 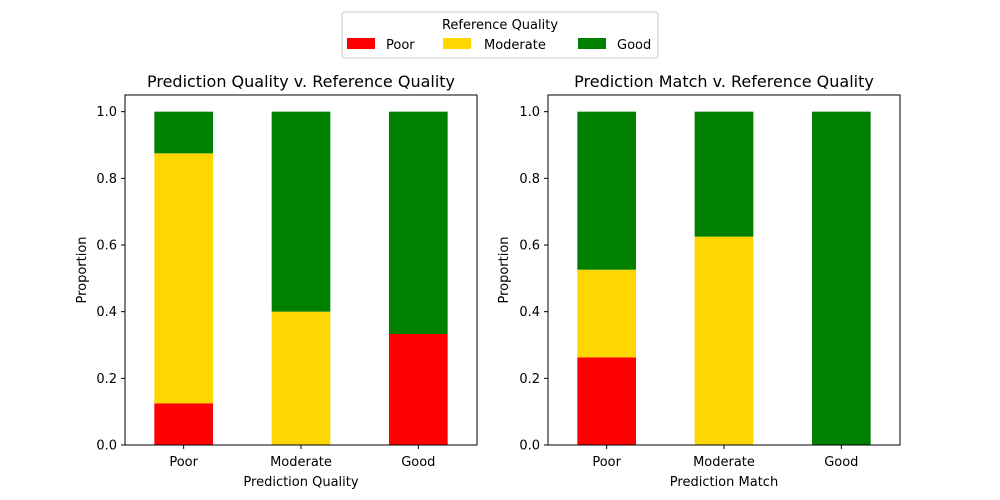 What do you see at coordinates (515, 45) in the screenshot?
I see `legend-label-moderate: Moderate` at bounding box center [515, 45].